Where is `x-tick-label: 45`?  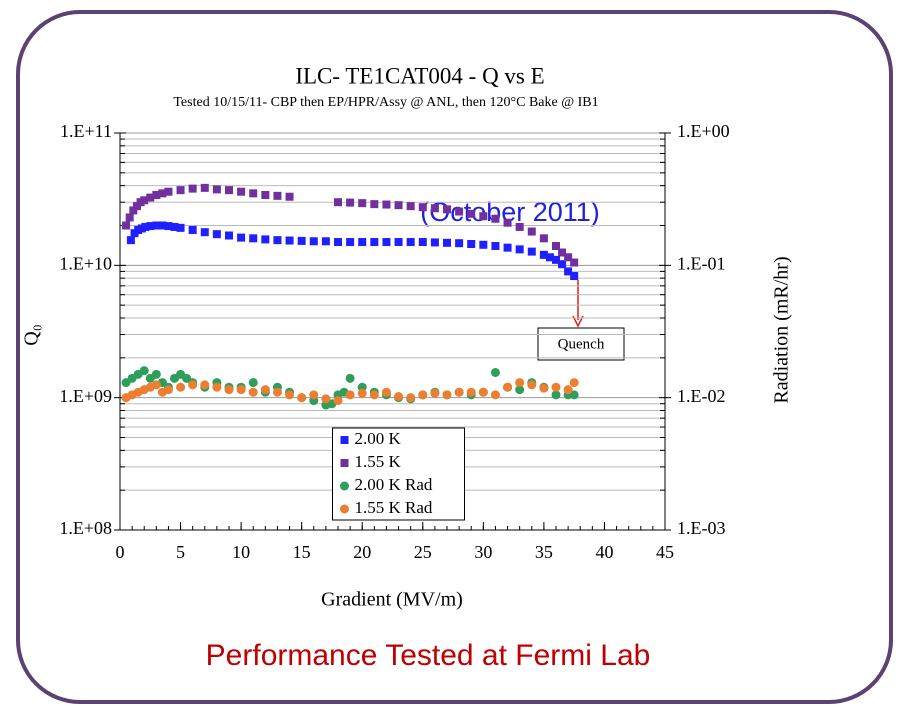 x-tick-label: 45 is located at coordinates (665, 552).